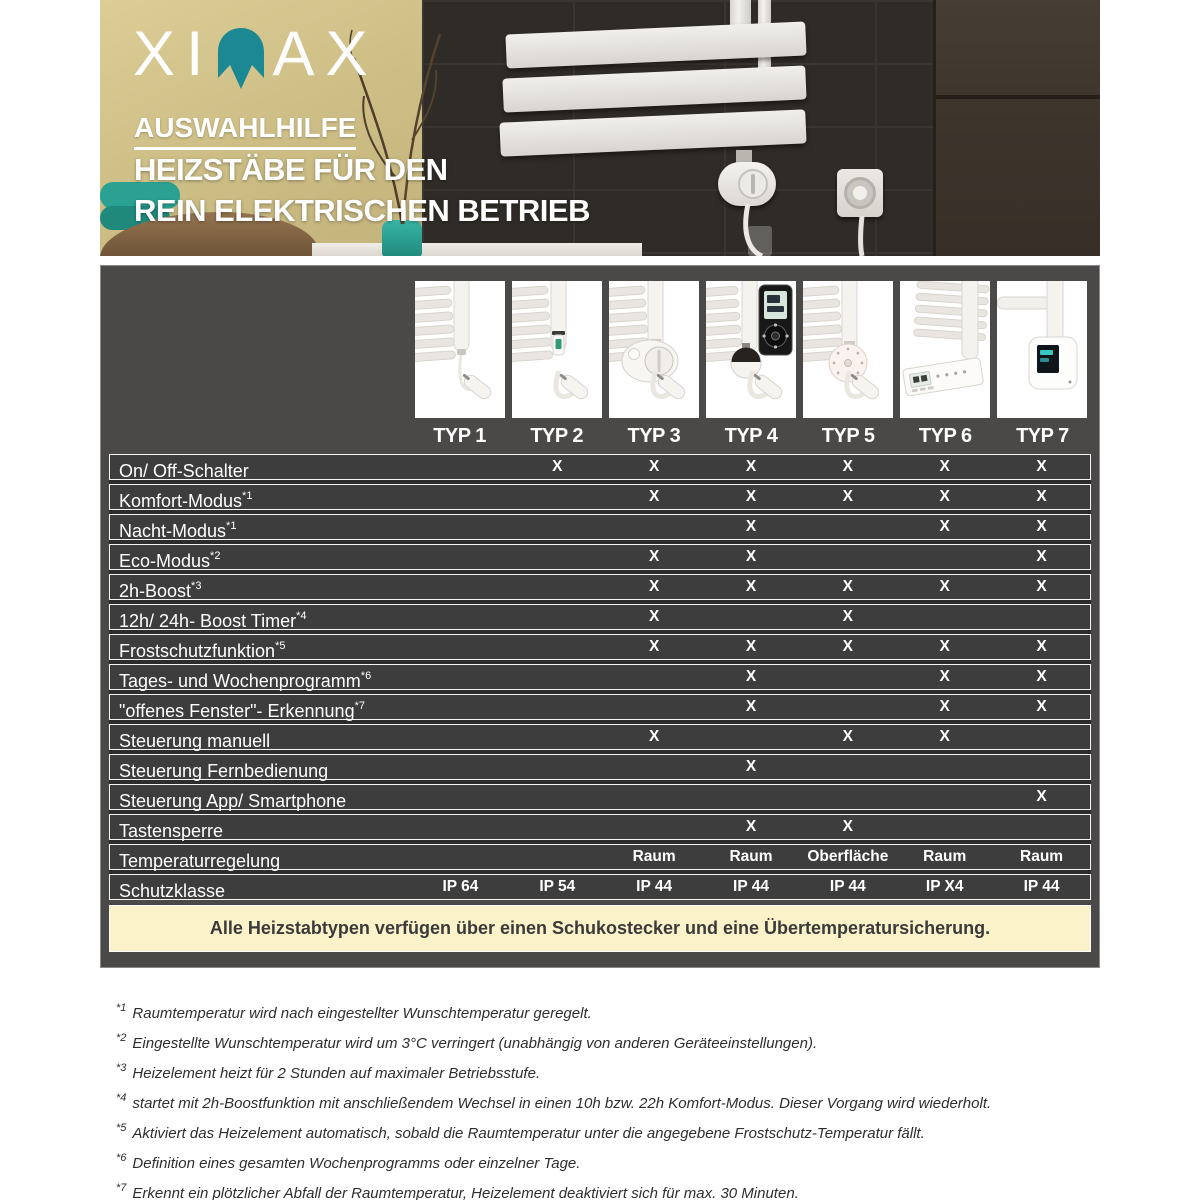  What do you see at coordinates (654, 436) in the screenshot?
I see `column-header-typ-3: TYP 3` at bounding box center [654, 436].